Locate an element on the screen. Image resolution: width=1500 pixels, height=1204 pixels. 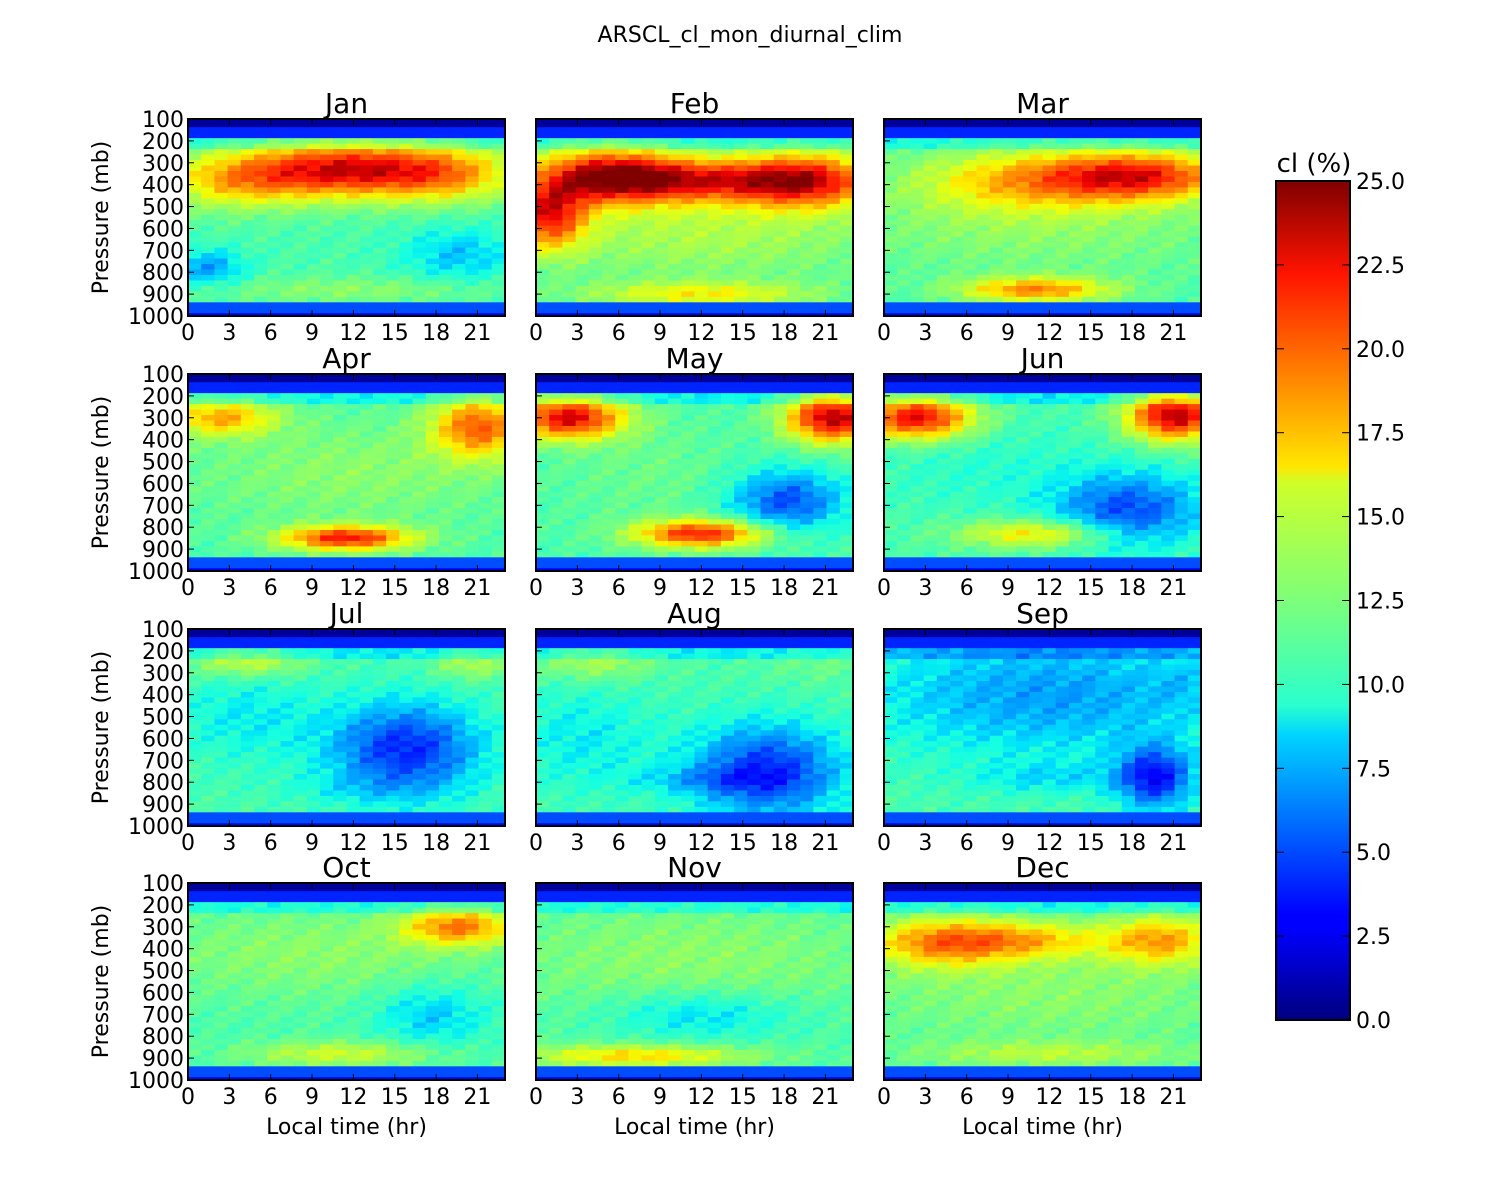
heatmap-cells is located at coordinates (347, 218).